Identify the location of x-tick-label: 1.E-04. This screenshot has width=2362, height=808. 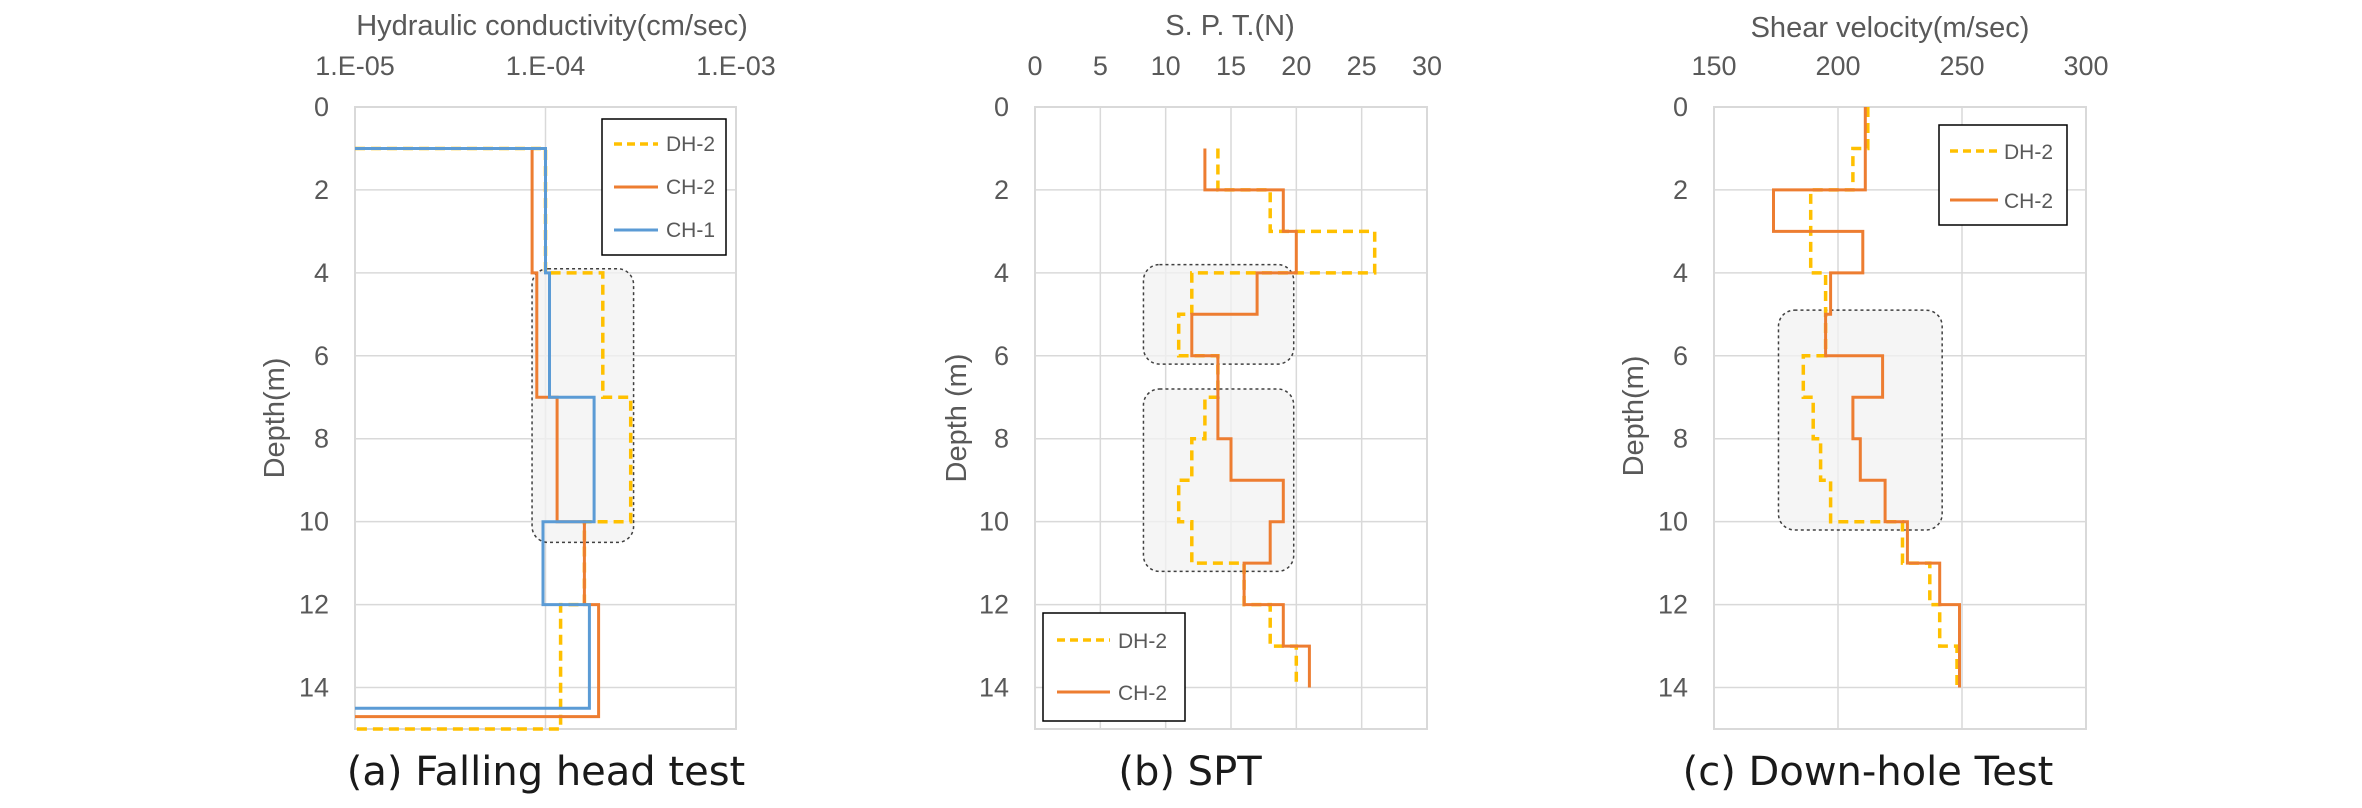
(546, 66).